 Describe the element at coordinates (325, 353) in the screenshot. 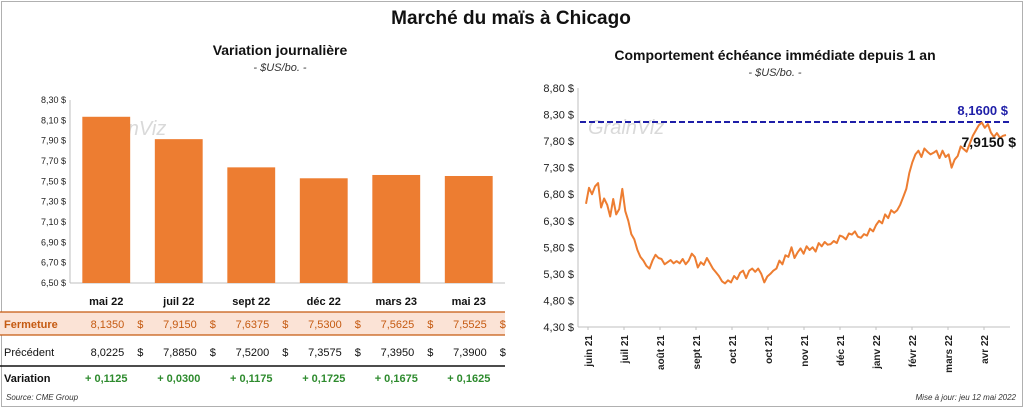

I see `table-cell-value: 7,3575` at that location.